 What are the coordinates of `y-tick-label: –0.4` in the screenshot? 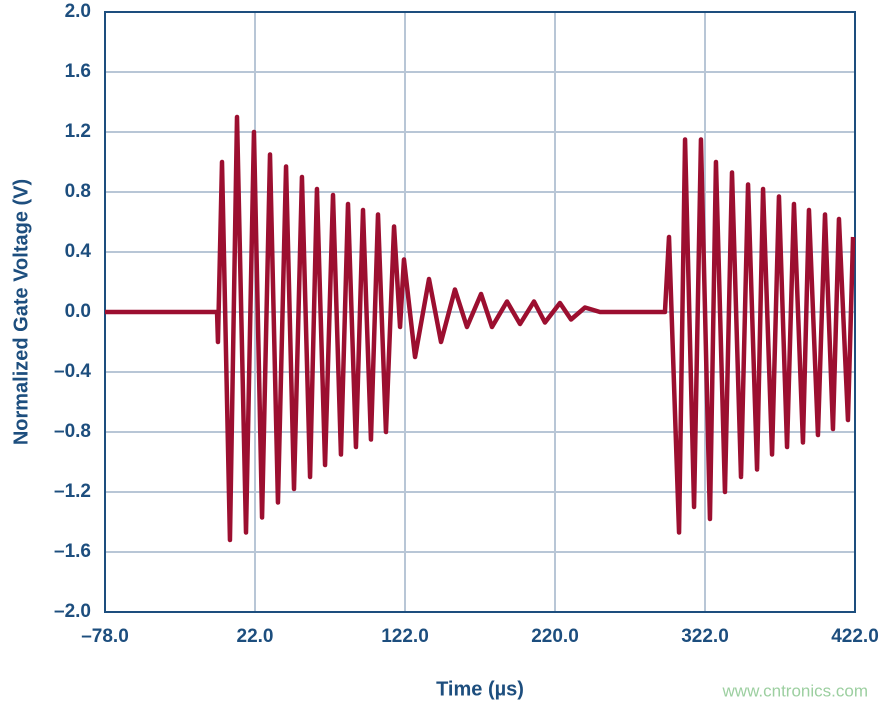 It's located at (72, 371).